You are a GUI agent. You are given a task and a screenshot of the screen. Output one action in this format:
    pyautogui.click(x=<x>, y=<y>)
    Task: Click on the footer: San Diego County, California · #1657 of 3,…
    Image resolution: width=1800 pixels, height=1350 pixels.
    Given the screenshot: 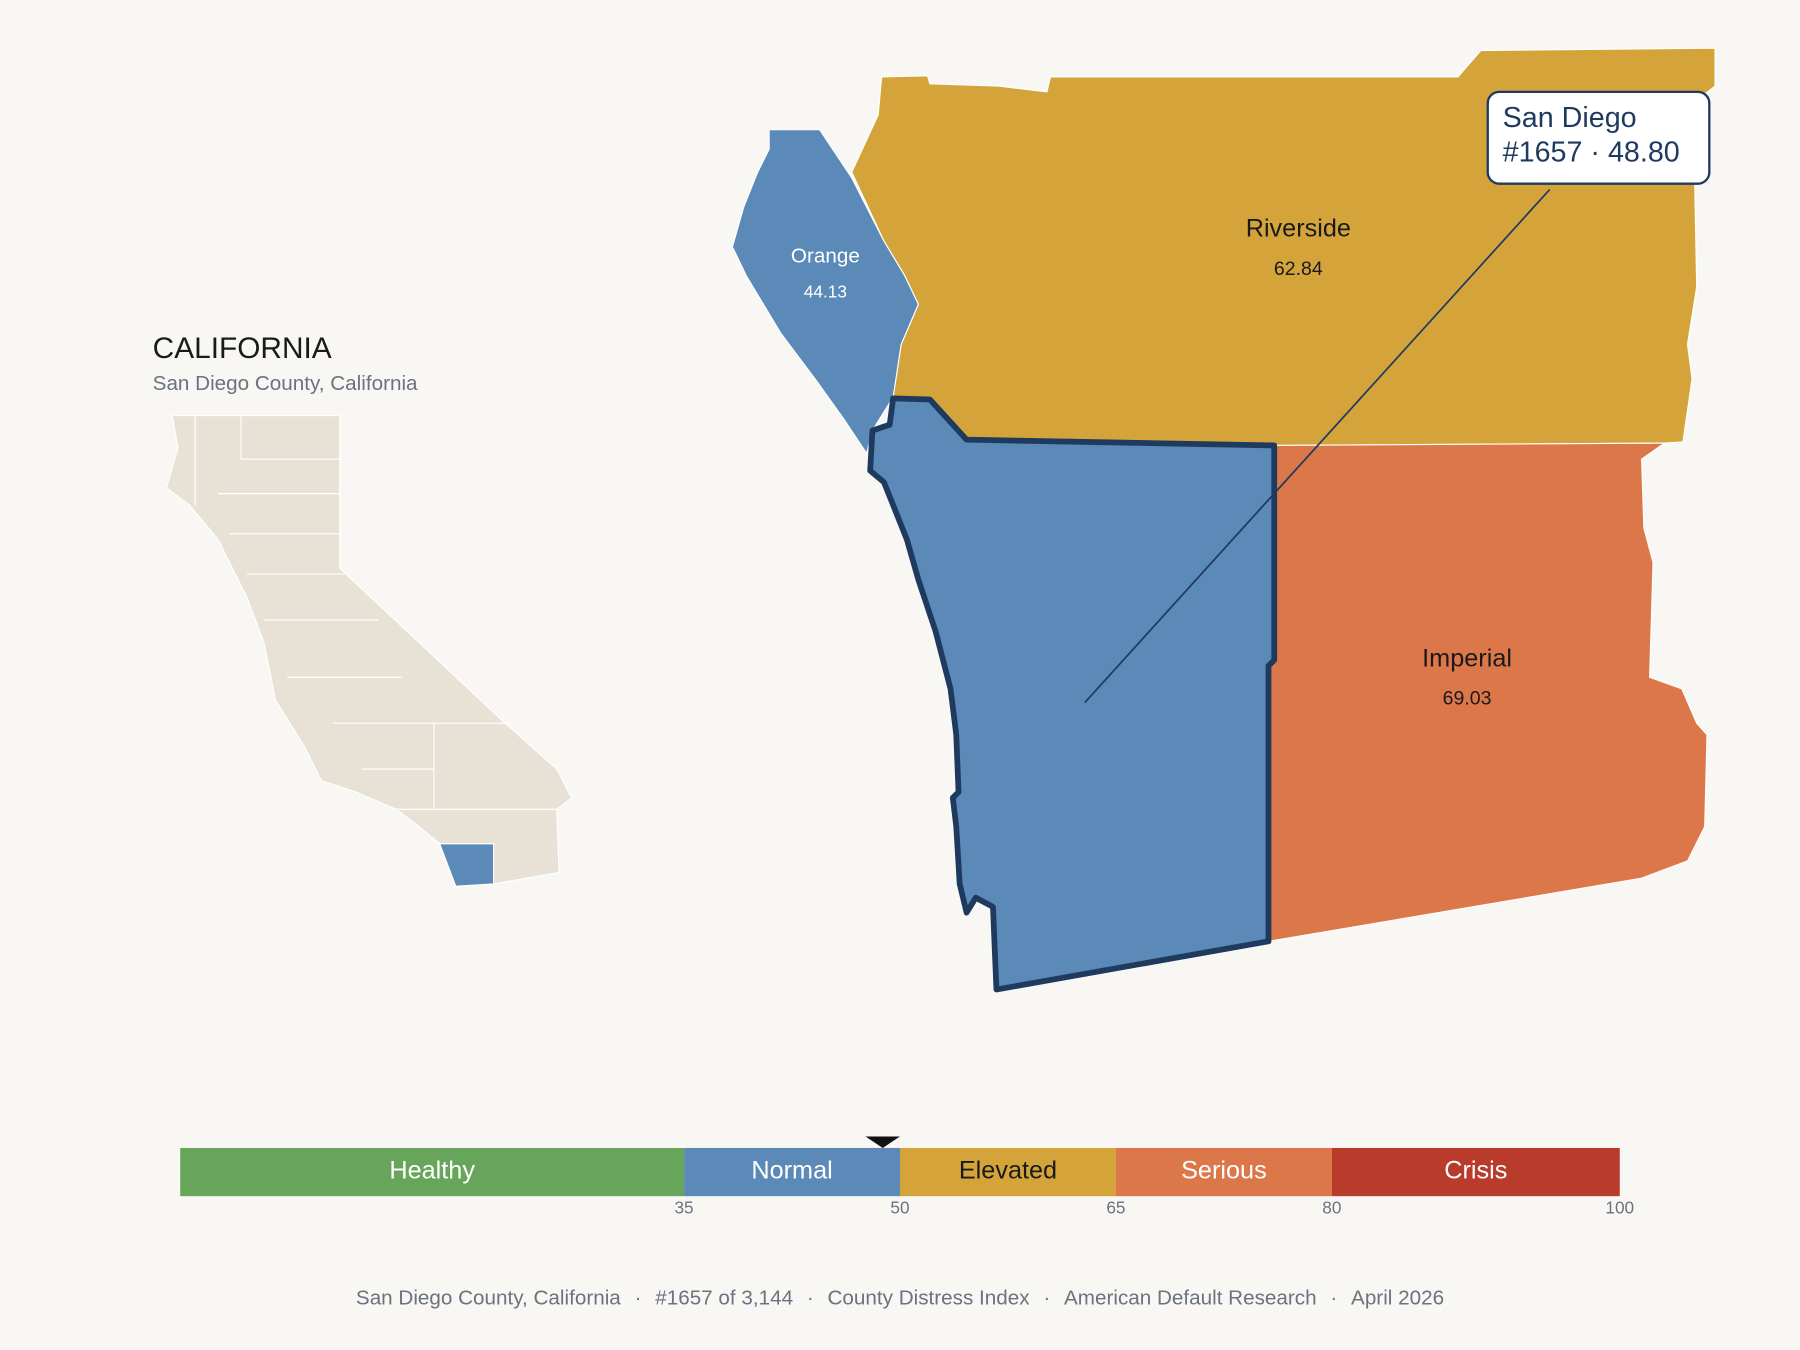 What is the action you would take?
    pyautogui.click(x=900, y=1298)
    